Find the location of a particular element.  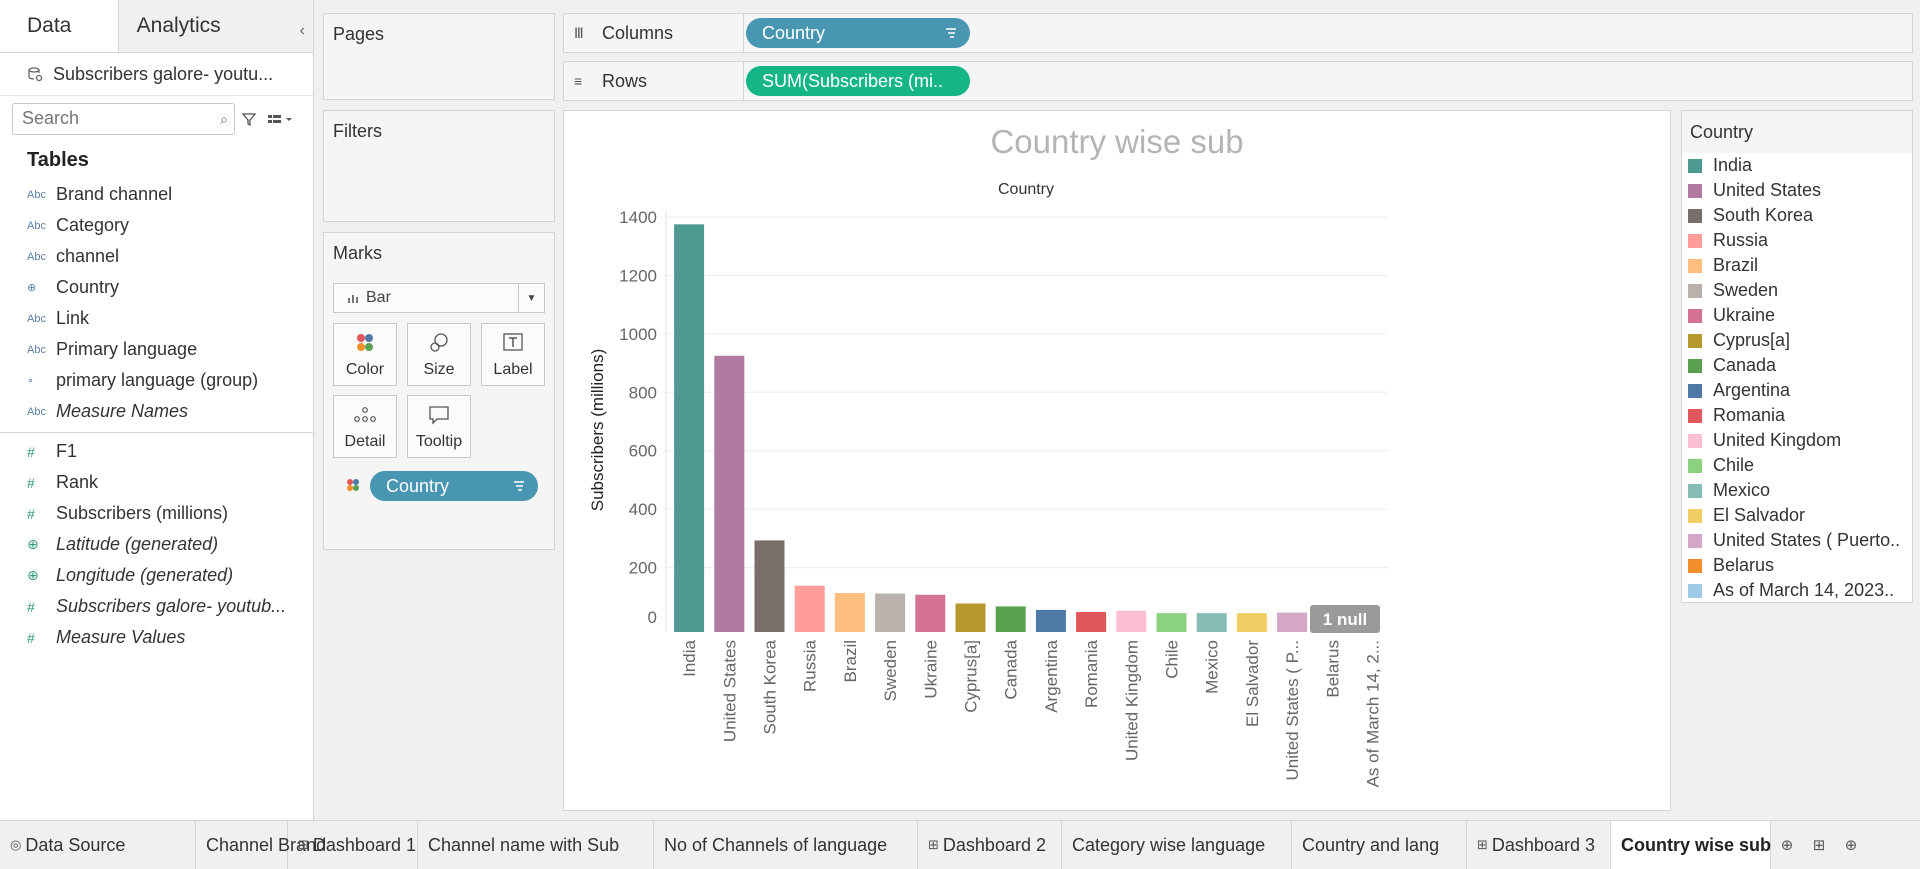

legend-item: United States ( Puerto.. is located at coordinates (1797, 540).